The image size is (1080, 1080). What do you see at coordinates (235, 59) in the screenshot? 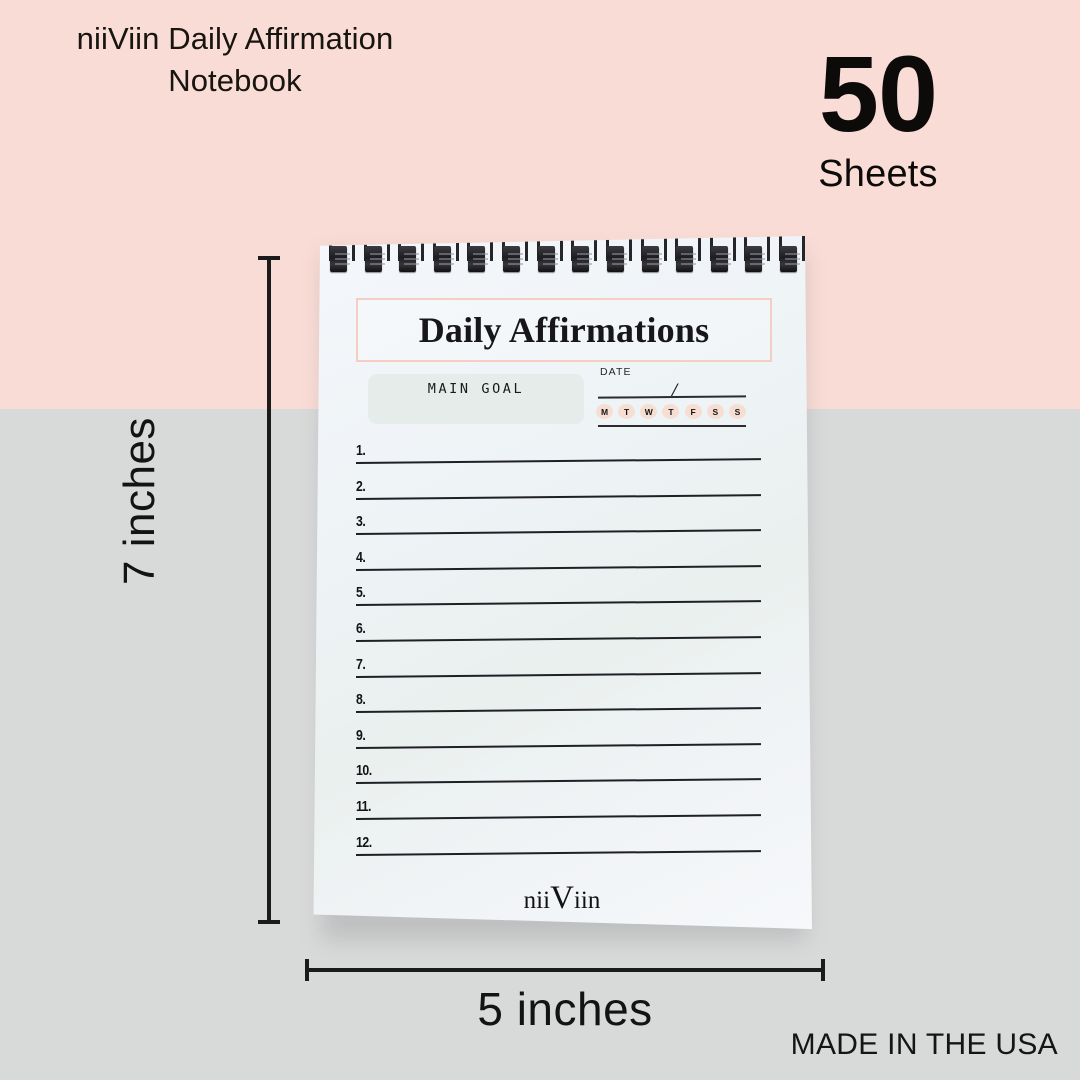
I see `product-title: niiViin Daily Affirmation Notebook` at bounding box center [235, 59].